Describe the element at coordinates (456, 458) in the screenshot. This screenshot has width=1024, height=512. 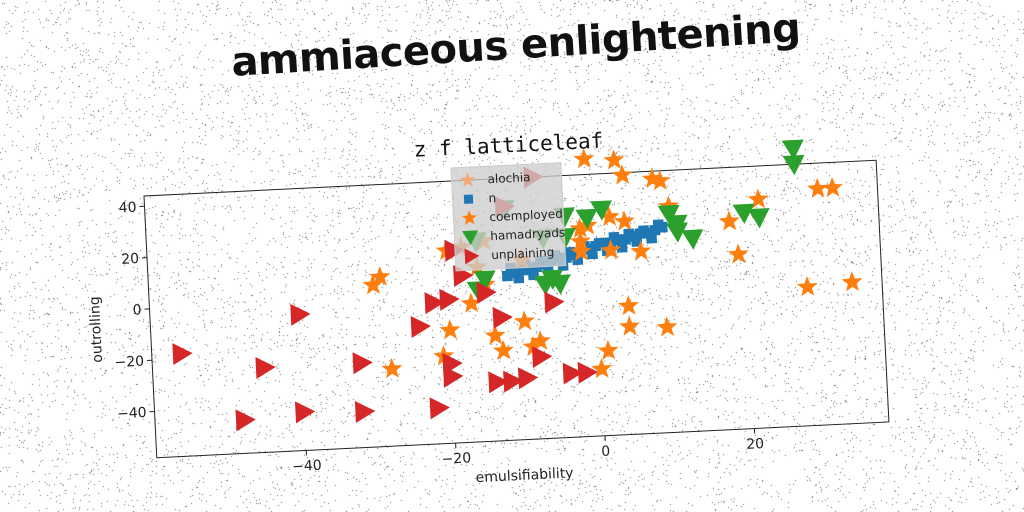
I see `x-tick-label: −20` at that location.